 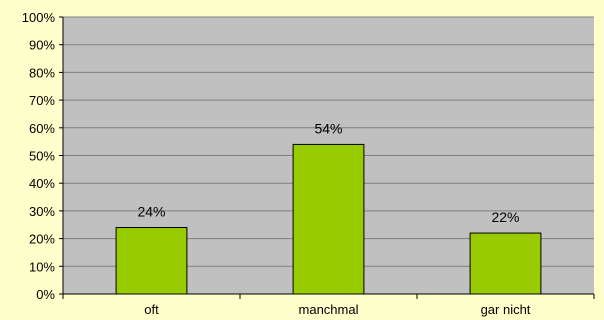 I want to click on y-tick-label: 0%, so click(x=45, y=294).